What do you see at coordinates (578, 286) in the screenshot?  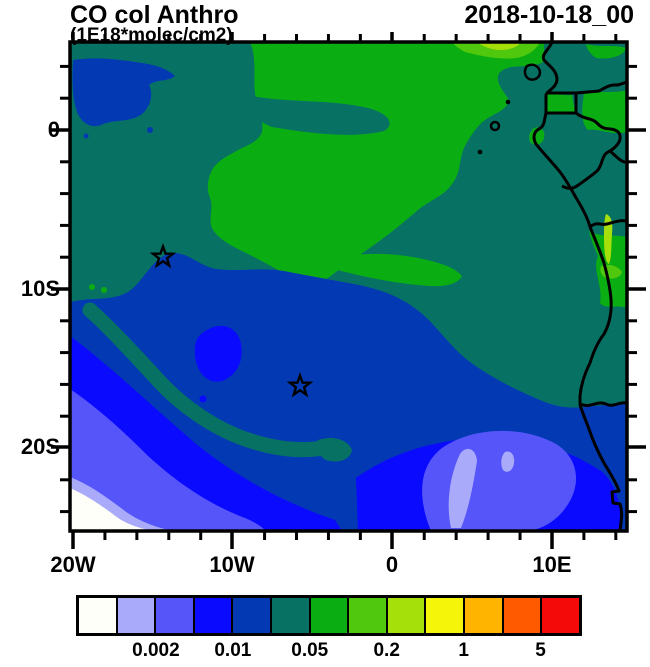 I see `coastline-africa` at bounding box center [578, 286].